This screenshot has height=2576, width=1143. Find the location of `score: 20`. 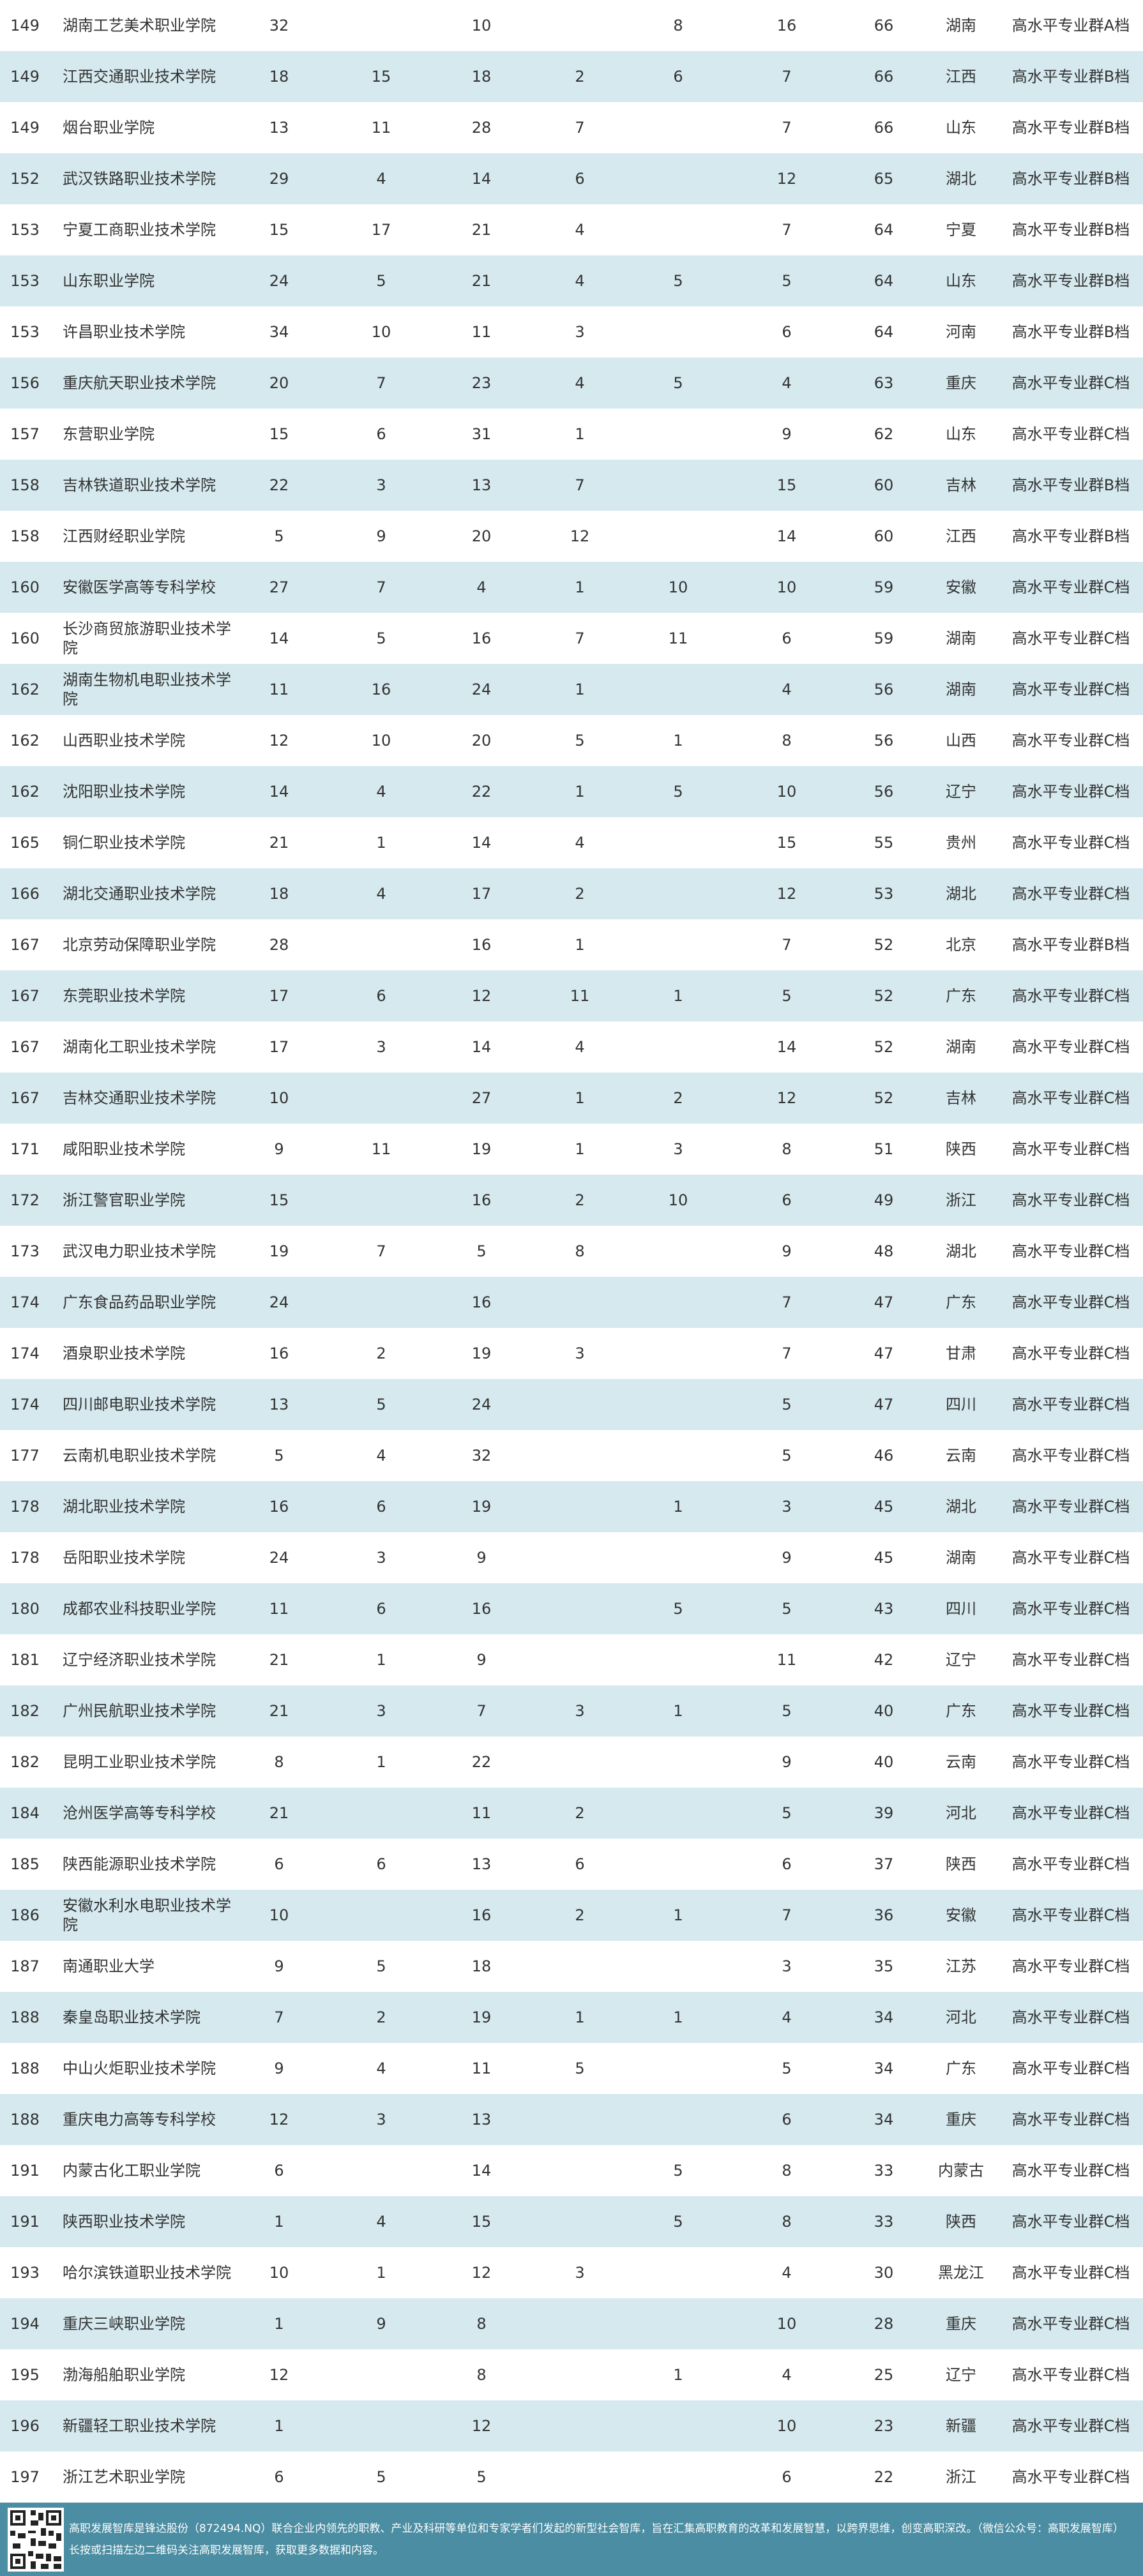

score: 20 is located at coordinates (481, 536).